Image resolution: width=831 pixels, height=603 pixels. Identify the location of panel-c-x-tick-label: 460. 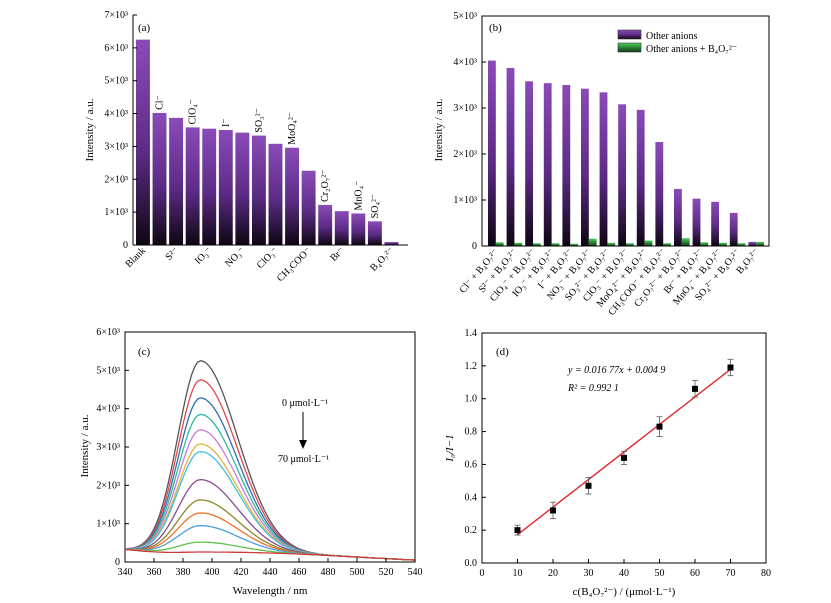
(299, 572).